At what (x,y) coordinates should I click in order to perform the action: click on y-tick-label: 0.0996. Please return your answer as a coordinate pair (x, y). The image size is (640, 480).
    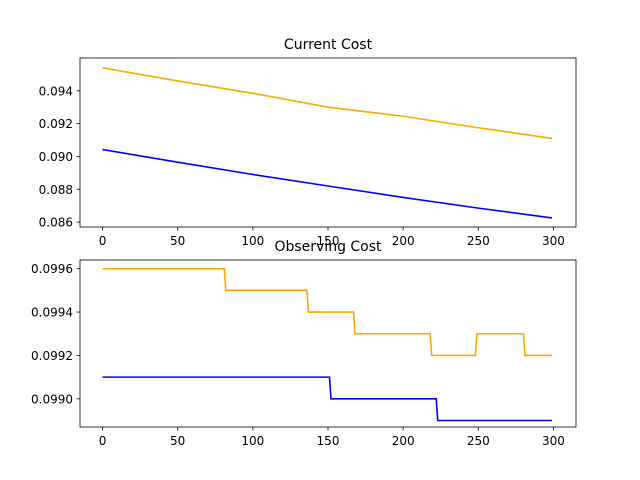
    Looking at the image, I should click on (52, 269).